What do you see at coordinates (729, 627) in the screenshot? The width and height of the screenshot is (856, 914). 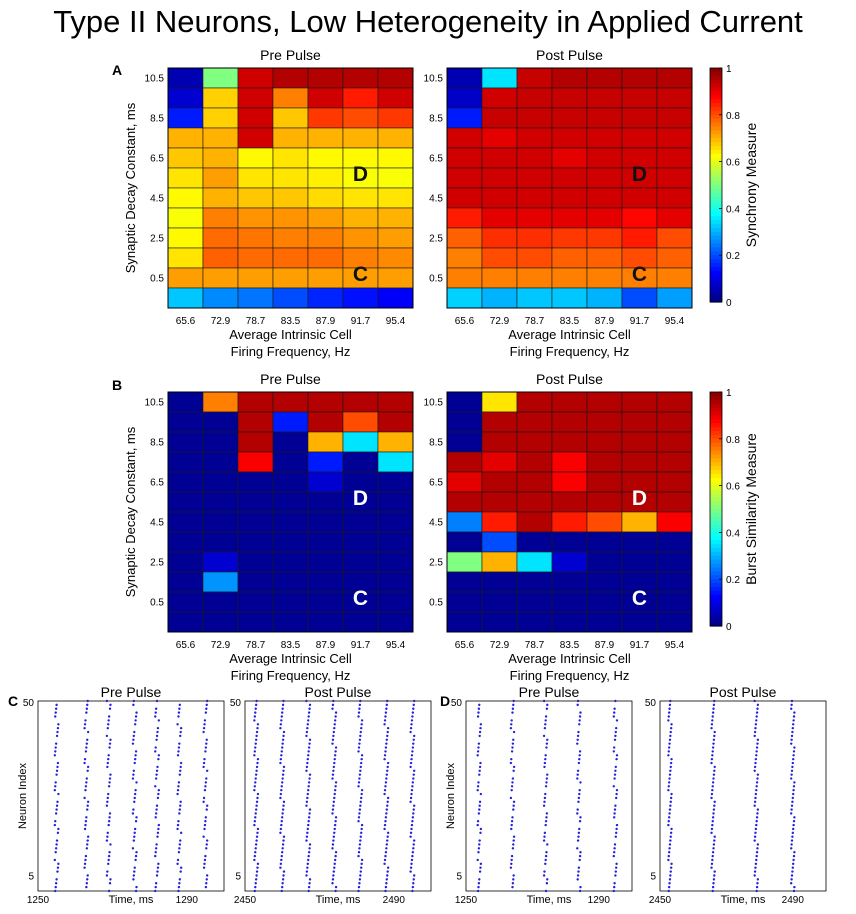 I see `colorbar-tick-label: 0` at bounding box center [729, 627].